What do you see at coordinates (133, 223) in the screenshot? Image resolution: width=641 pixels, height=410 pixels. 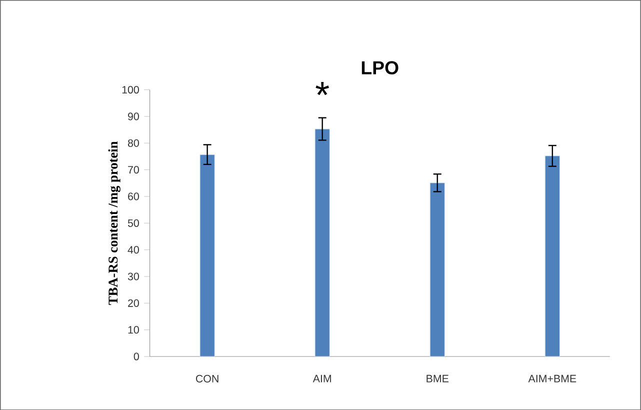 I see `y-tick-label: 50` at bounding box center [133, 223].